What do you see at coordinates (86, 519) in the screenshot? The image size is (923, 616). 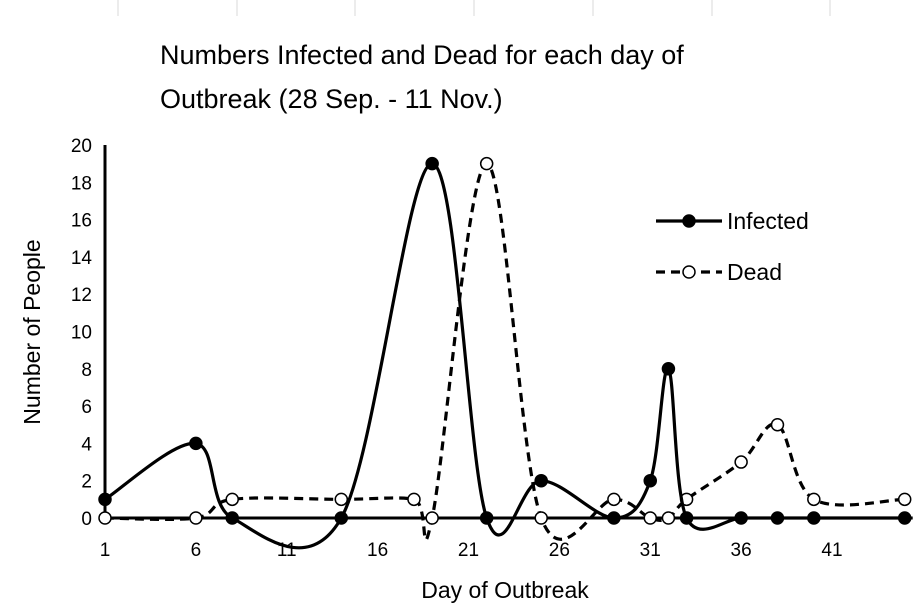 I see `y-tick-label: 0` at bounding box center [86, 519].